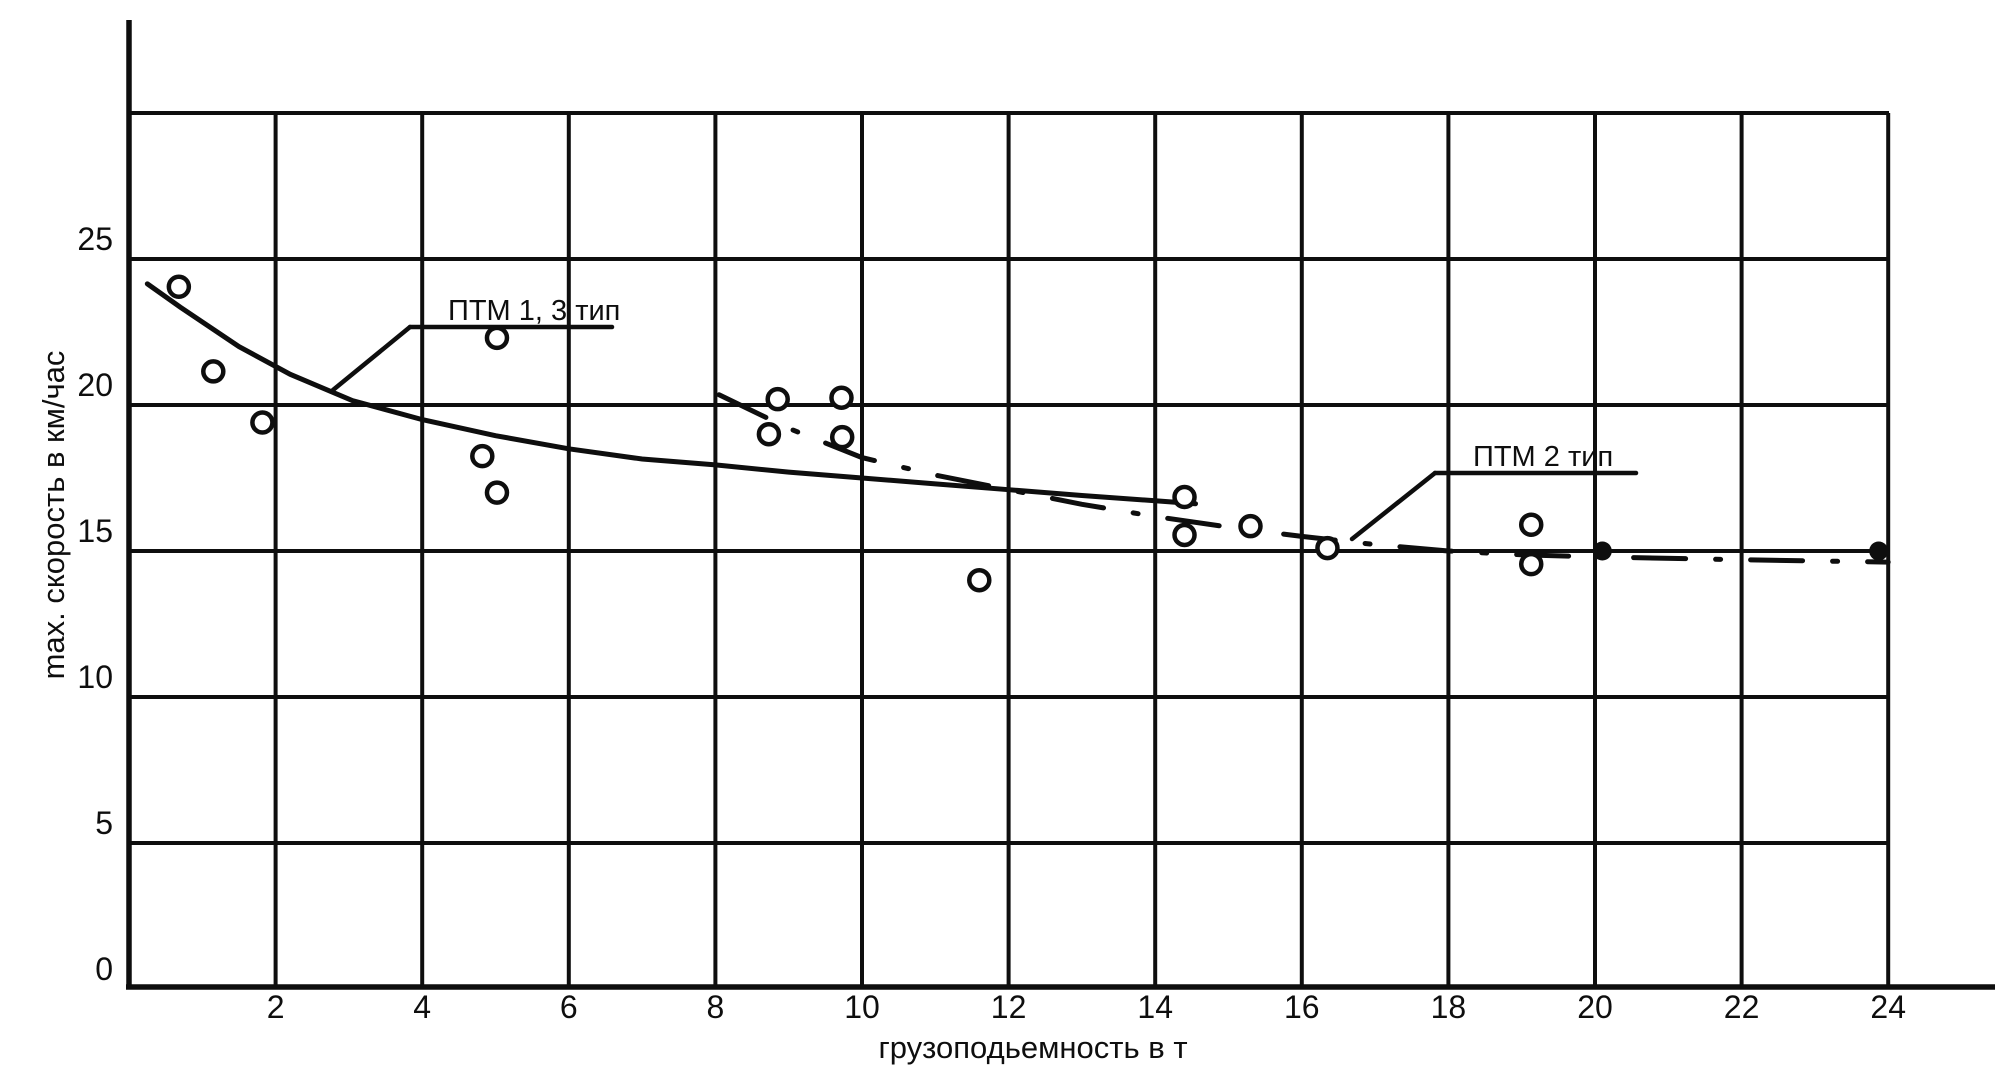 The height and width of the screenshot is (1078, 2005). Describe the element at coordinates (95, 531) in the screenshot. I see `y-tick-label: 15` at that location.